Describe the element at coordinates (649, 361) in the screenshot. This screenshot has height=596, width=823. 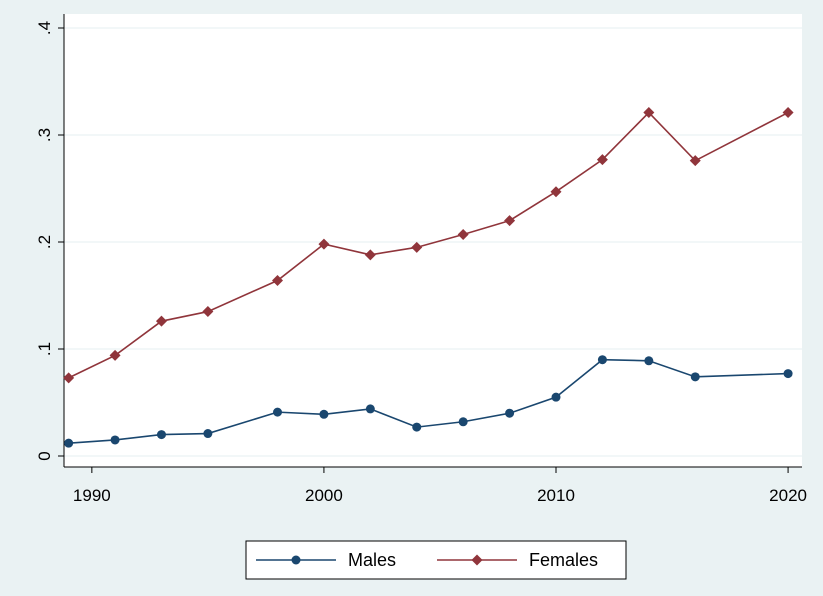
I see `point-males-2014` at that location.